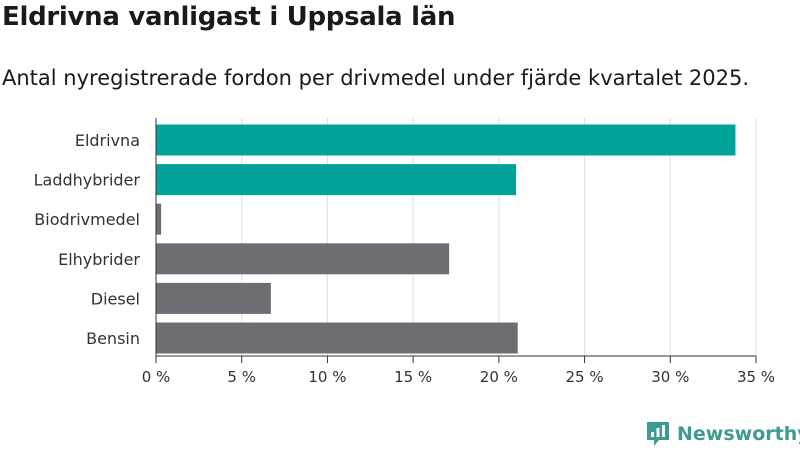  What do you see at coordinates (99, 259) in the screenshot?
I see `category-label: Elhybrider` at bounding box center [99, 259].